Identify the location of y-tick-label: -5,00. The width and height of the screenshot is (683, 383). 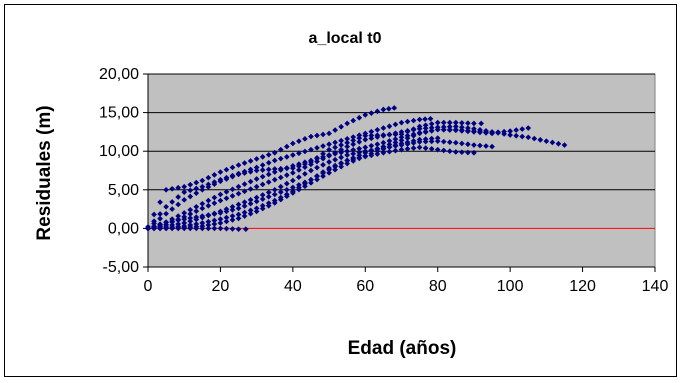
(121, 267).